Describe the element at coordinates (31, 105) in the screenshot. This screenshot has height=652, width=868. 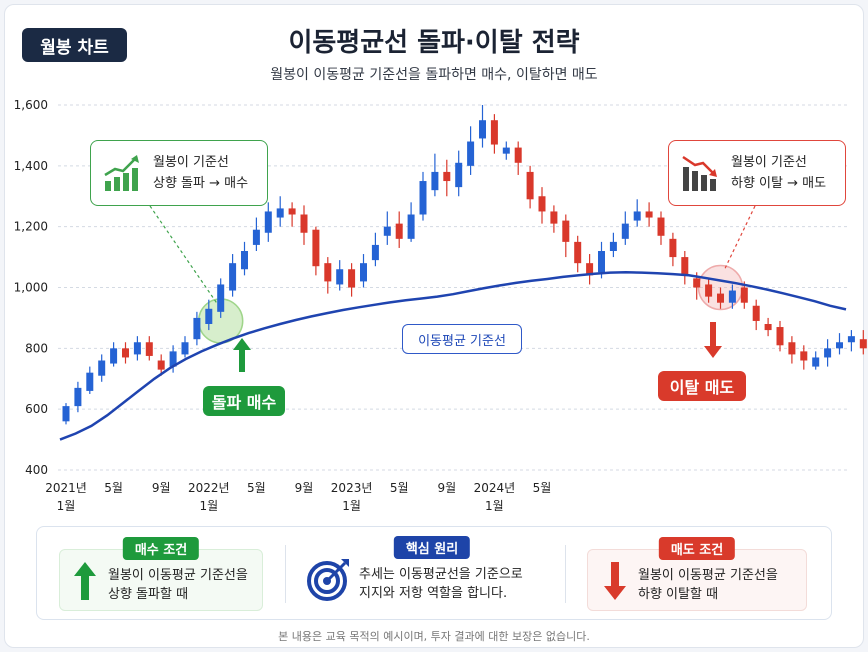
I see `y-tick-label: 1,600` at that location.